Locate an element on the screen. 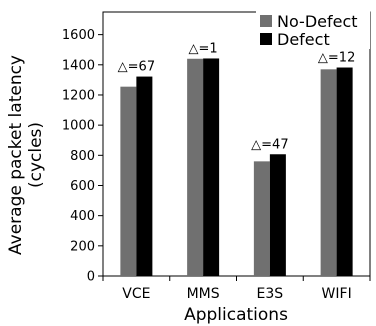 This screenshot has width=376, height=326. delta-annotation: △=1 is located at coordinates (203, 48).